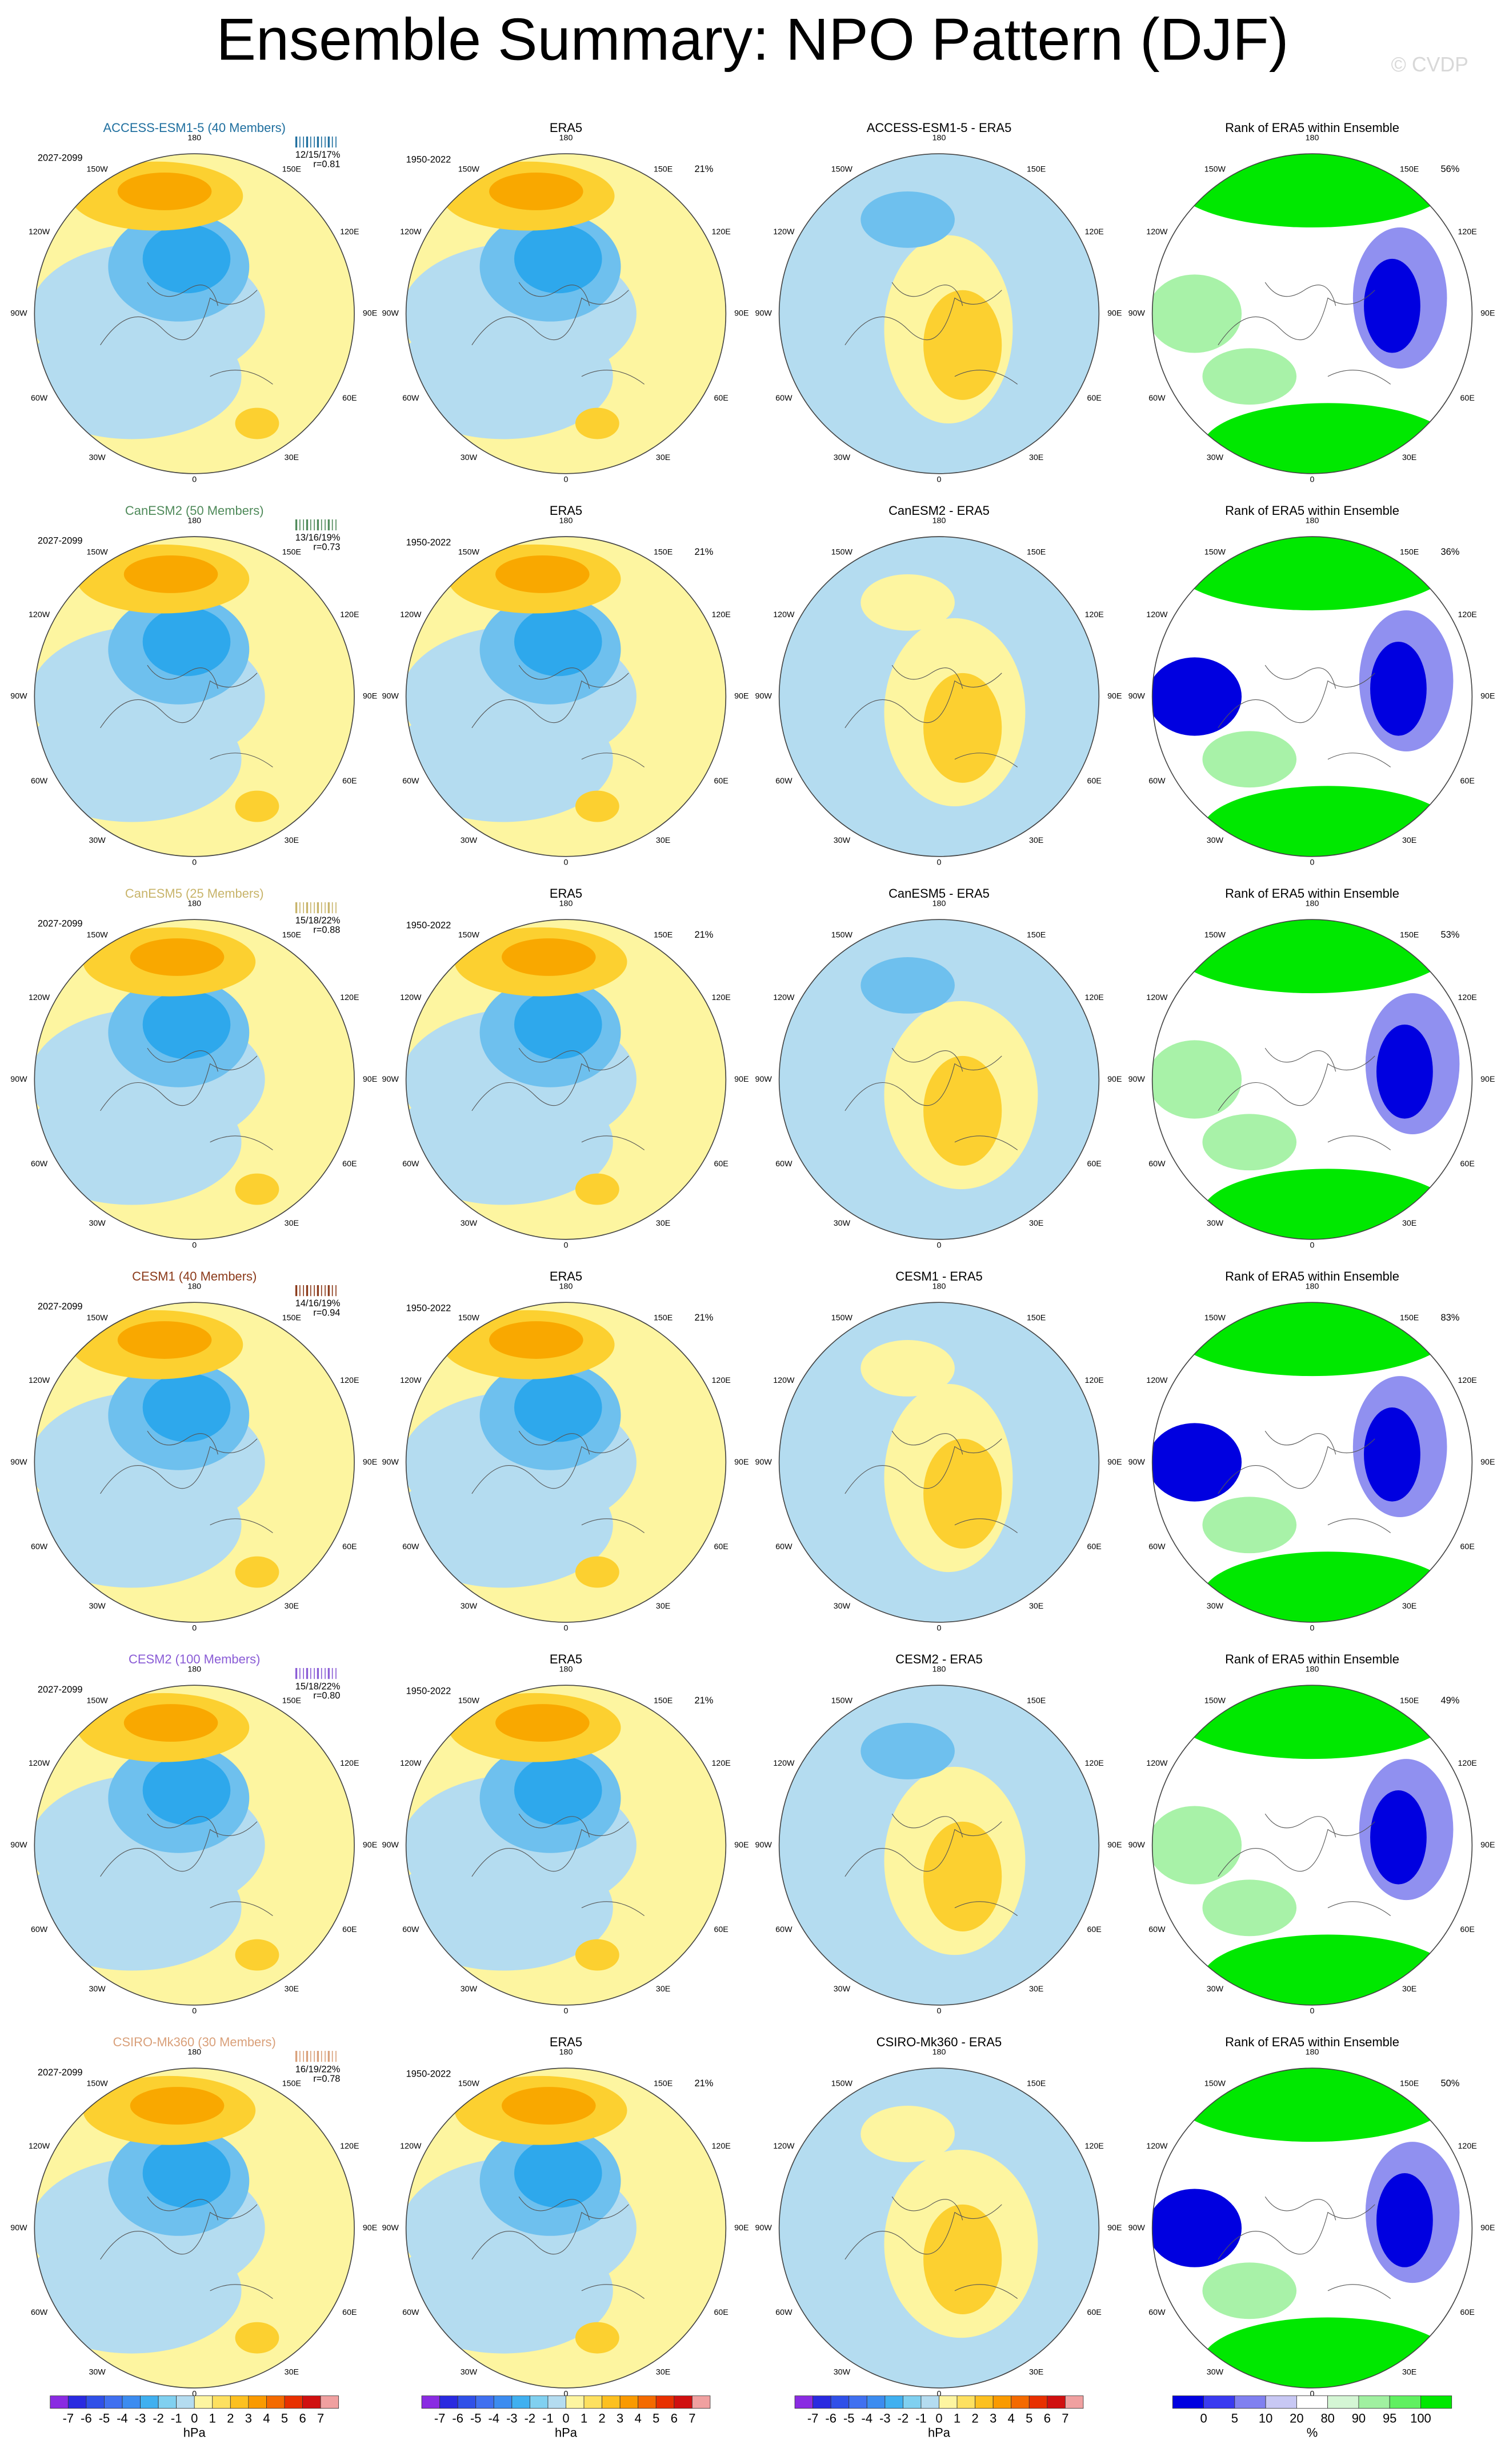 Image resolution: width=1505 pixels, height=2464 pixels. I want to click on lon-label: 30E, so click(292, 840).